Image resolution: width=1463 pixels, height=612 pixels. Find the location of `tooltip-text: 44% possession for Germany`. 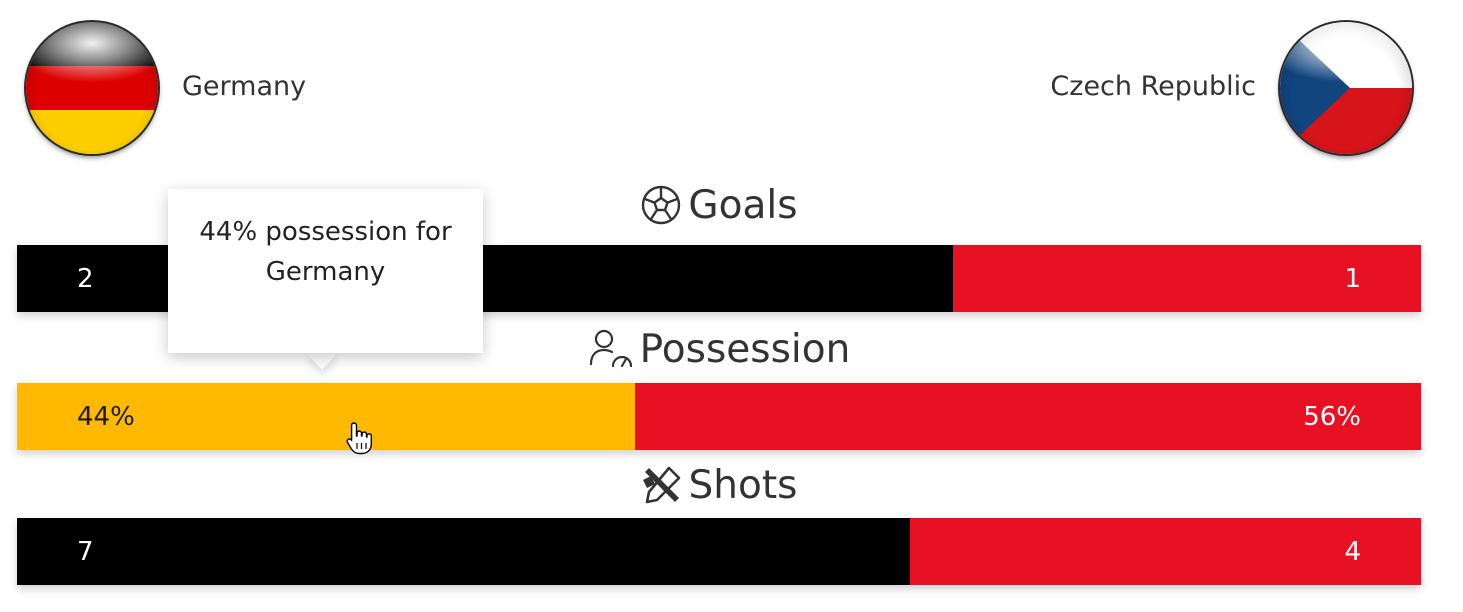

tooltip-text: 44% possession for Germany is located at coordinates (325, 252).